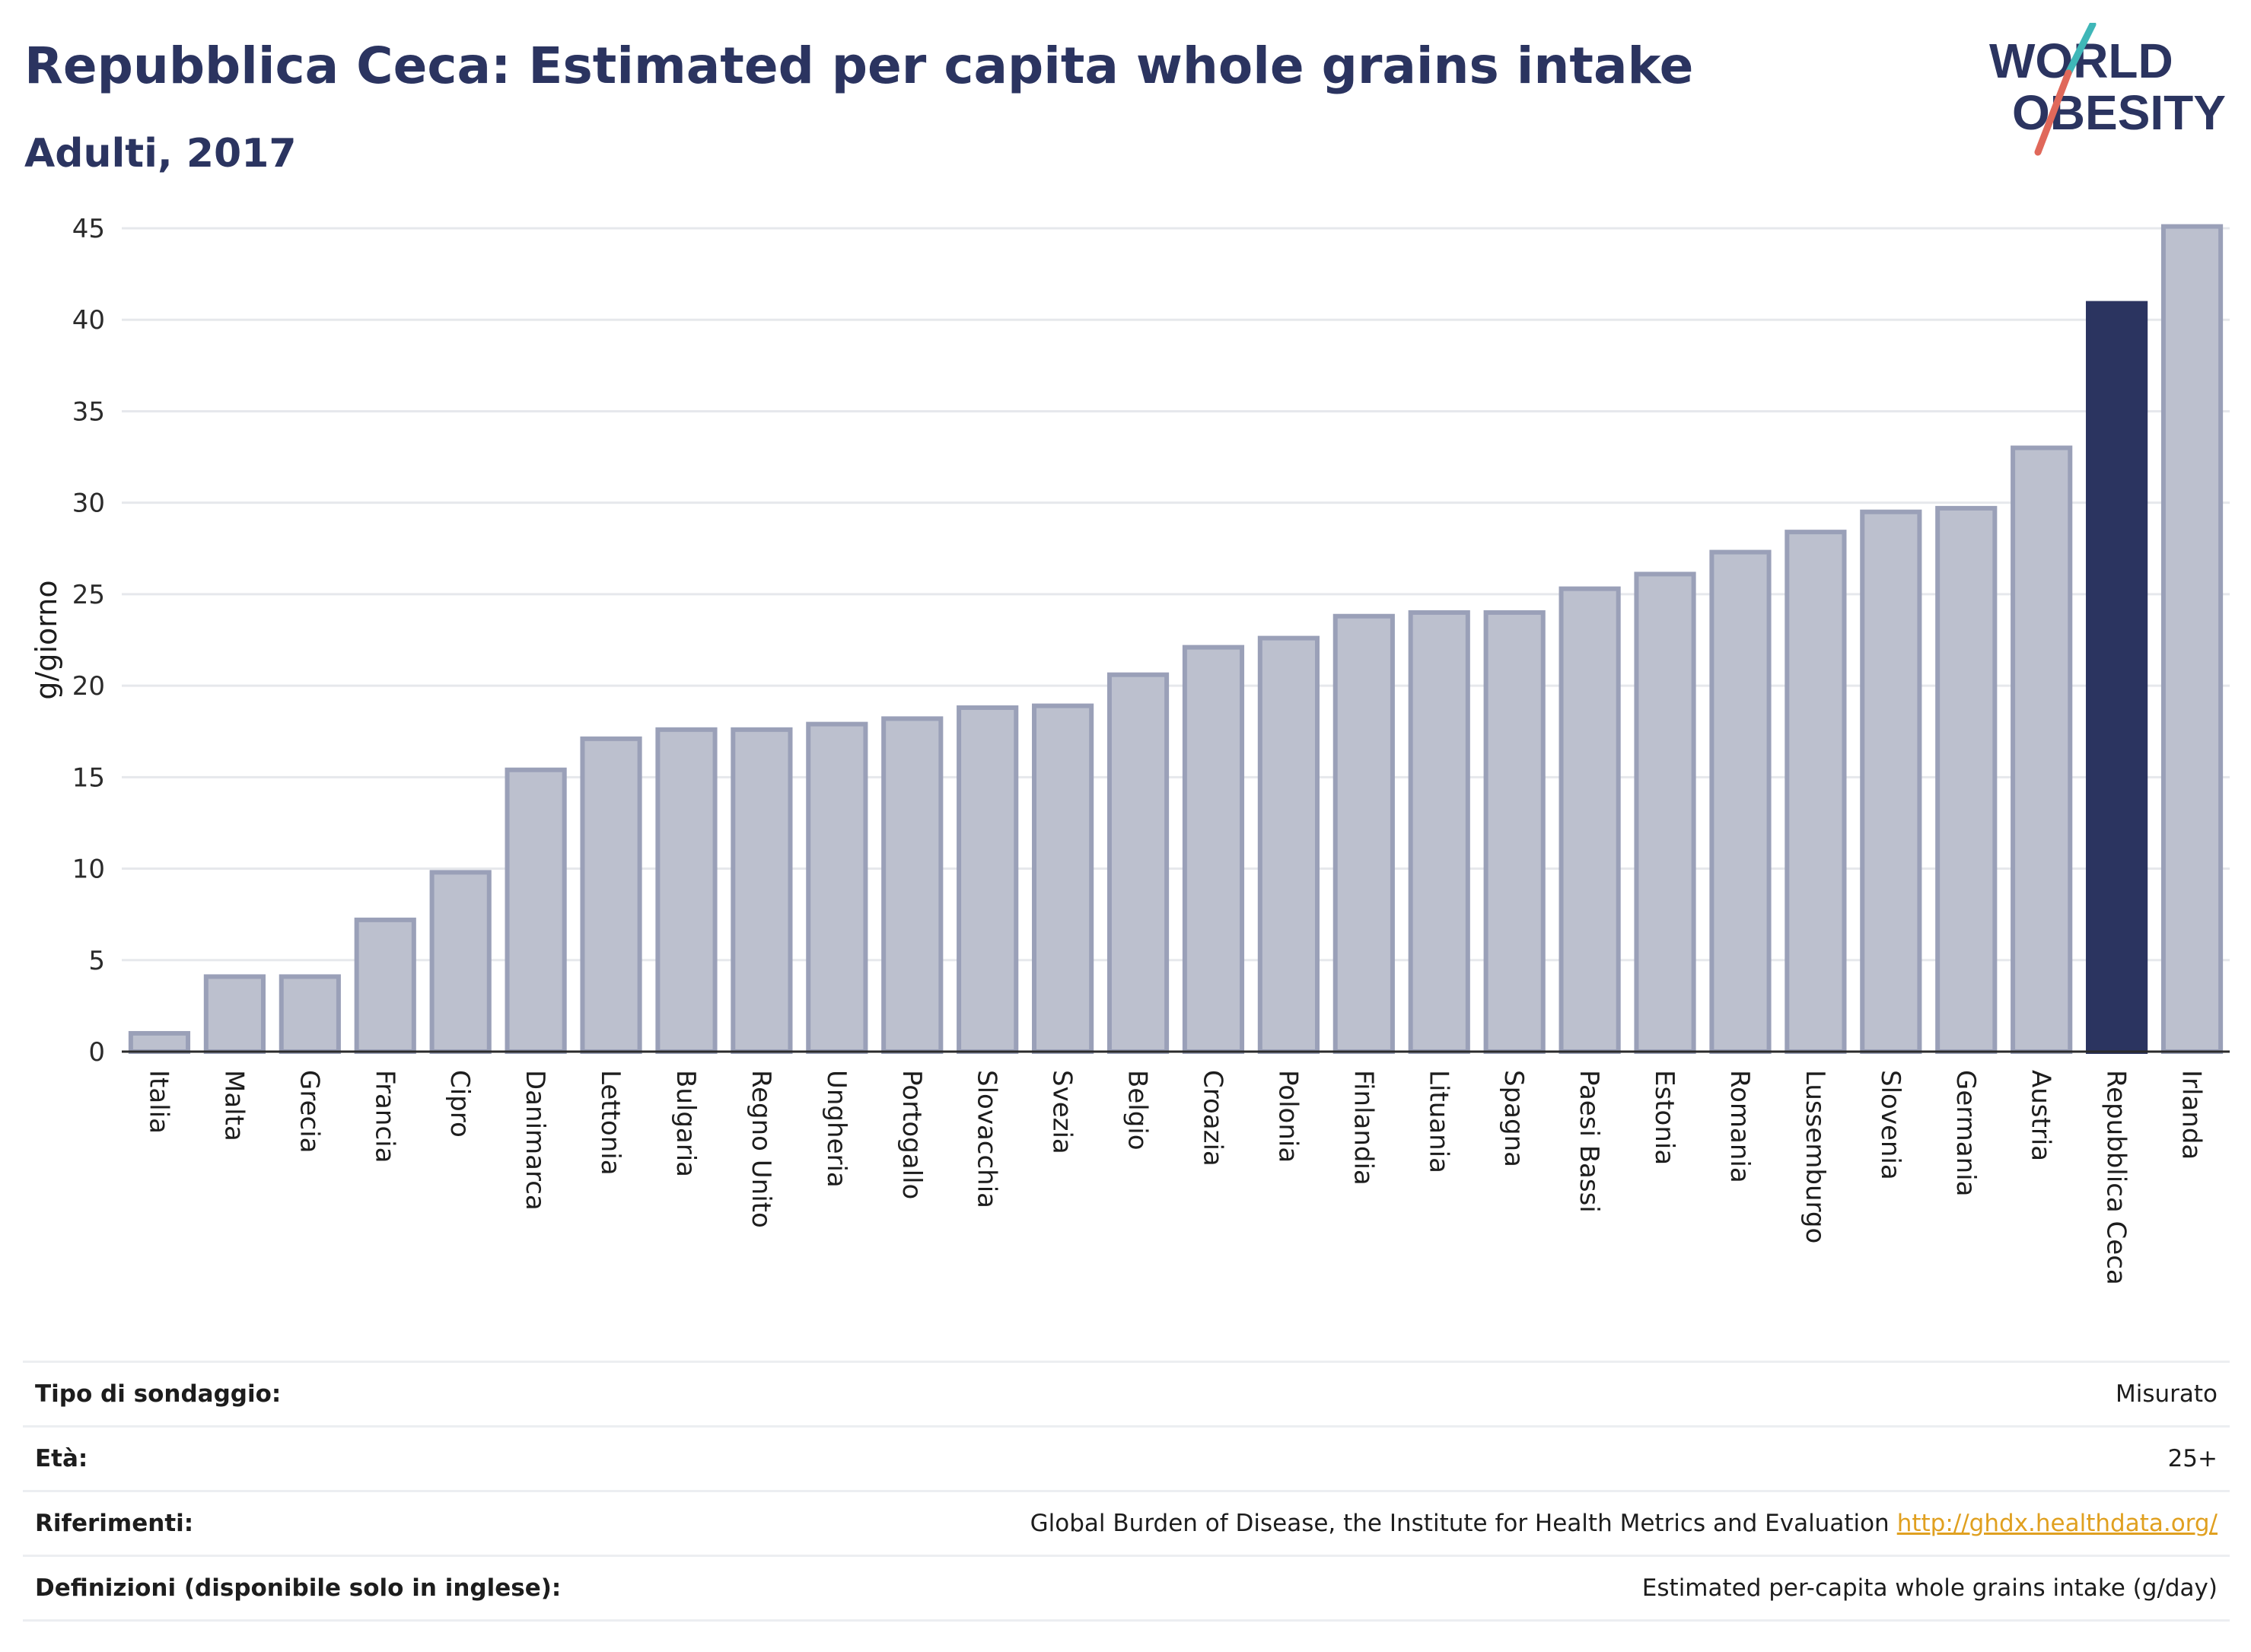  What do you see at coordinates (836, 1129) in the screenshot?
I see `x-tick-label: Ungheria` at bounding box center [836, 1129].